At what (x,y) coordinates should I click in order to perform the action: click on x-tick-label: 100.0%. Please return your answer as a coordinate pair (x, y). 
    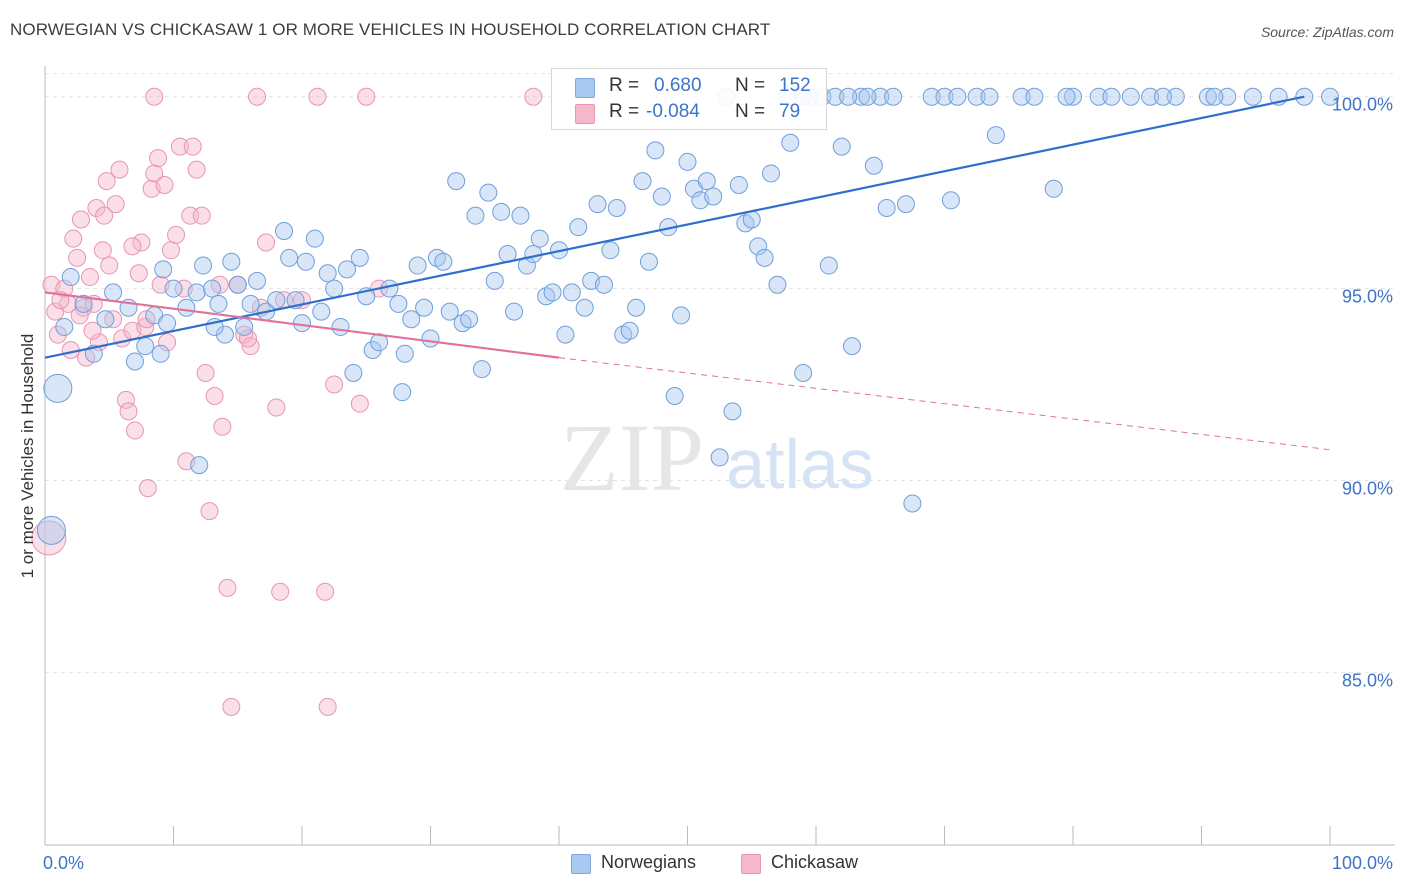
    Looking at the image, I should click on (1362, 863).